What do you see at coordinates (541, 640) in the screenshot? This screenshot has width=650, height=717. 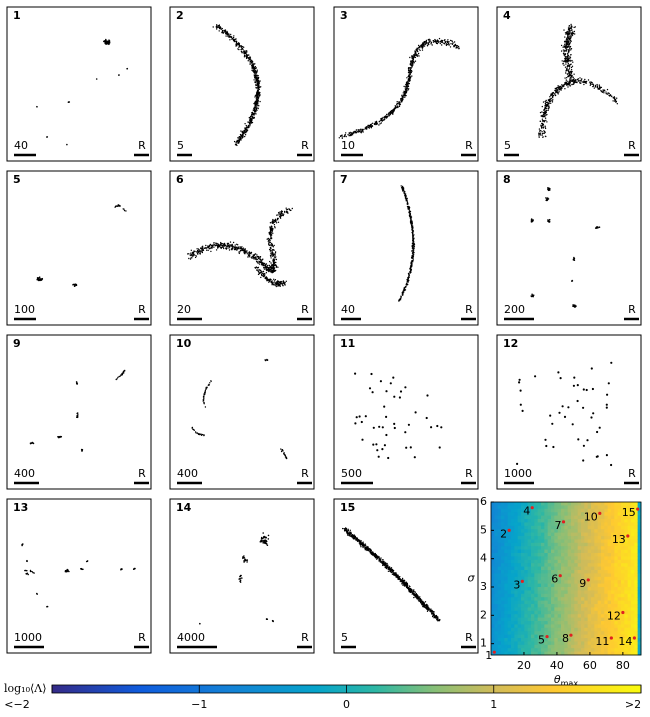 I see `point-label: 5` at bounding box center [541, 640].